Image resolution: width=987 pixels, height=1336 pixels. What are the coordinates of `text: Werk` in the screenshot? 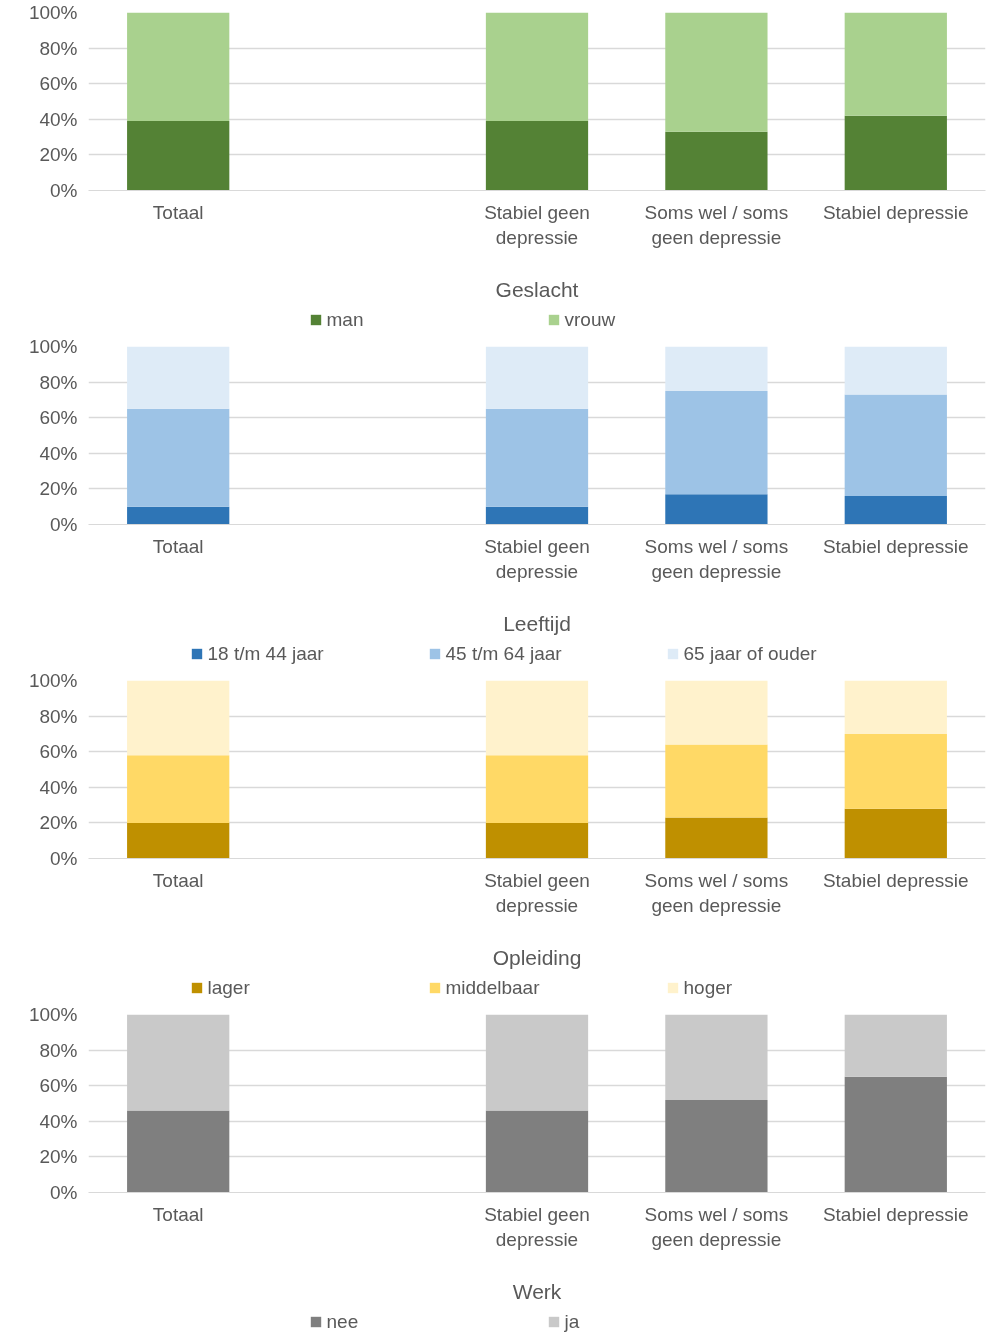 It's located at (537, 1291).